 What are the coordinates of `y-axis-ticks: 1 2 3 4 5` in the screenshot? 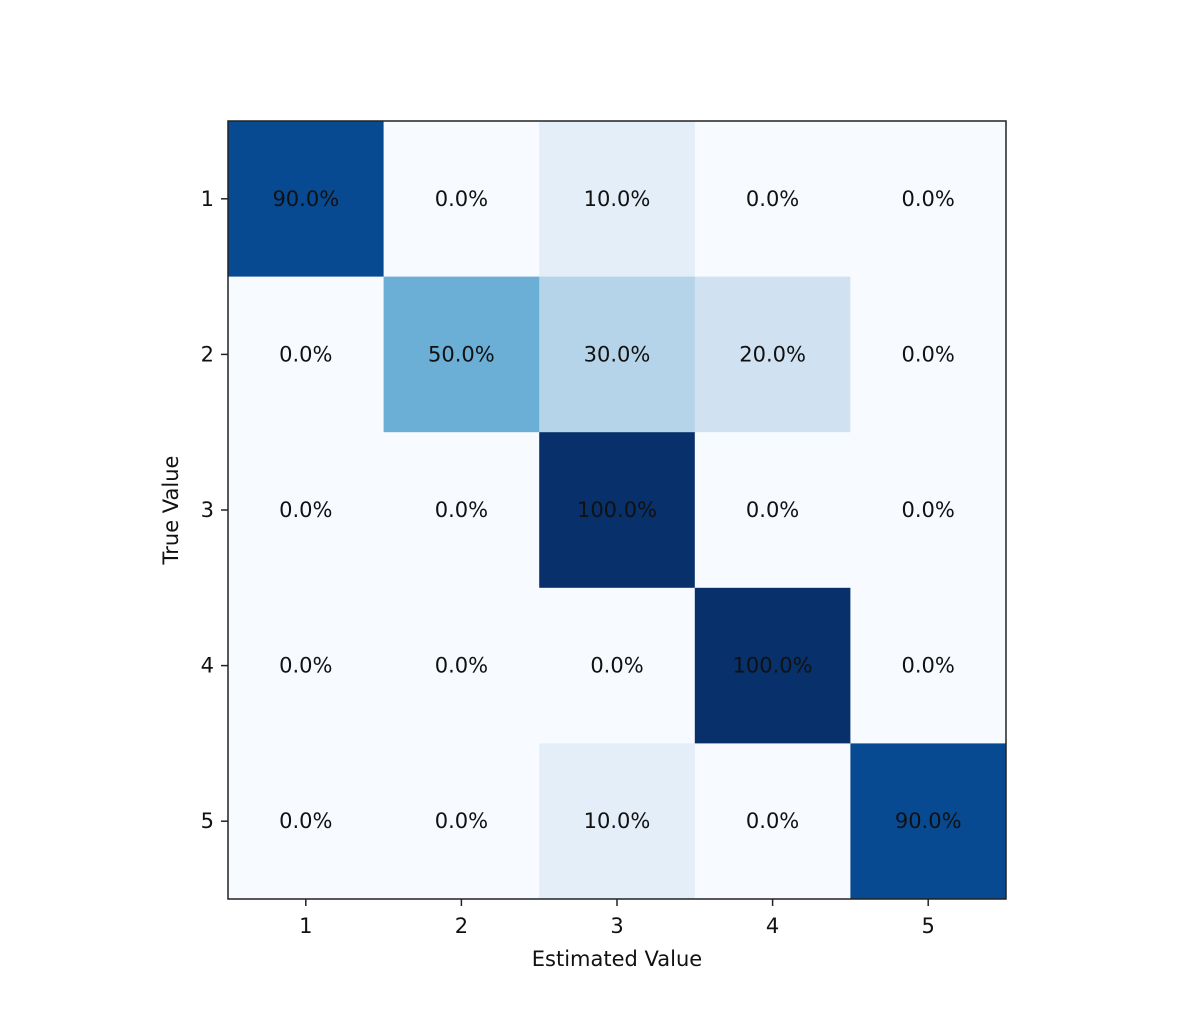 It's located at (214, 510).